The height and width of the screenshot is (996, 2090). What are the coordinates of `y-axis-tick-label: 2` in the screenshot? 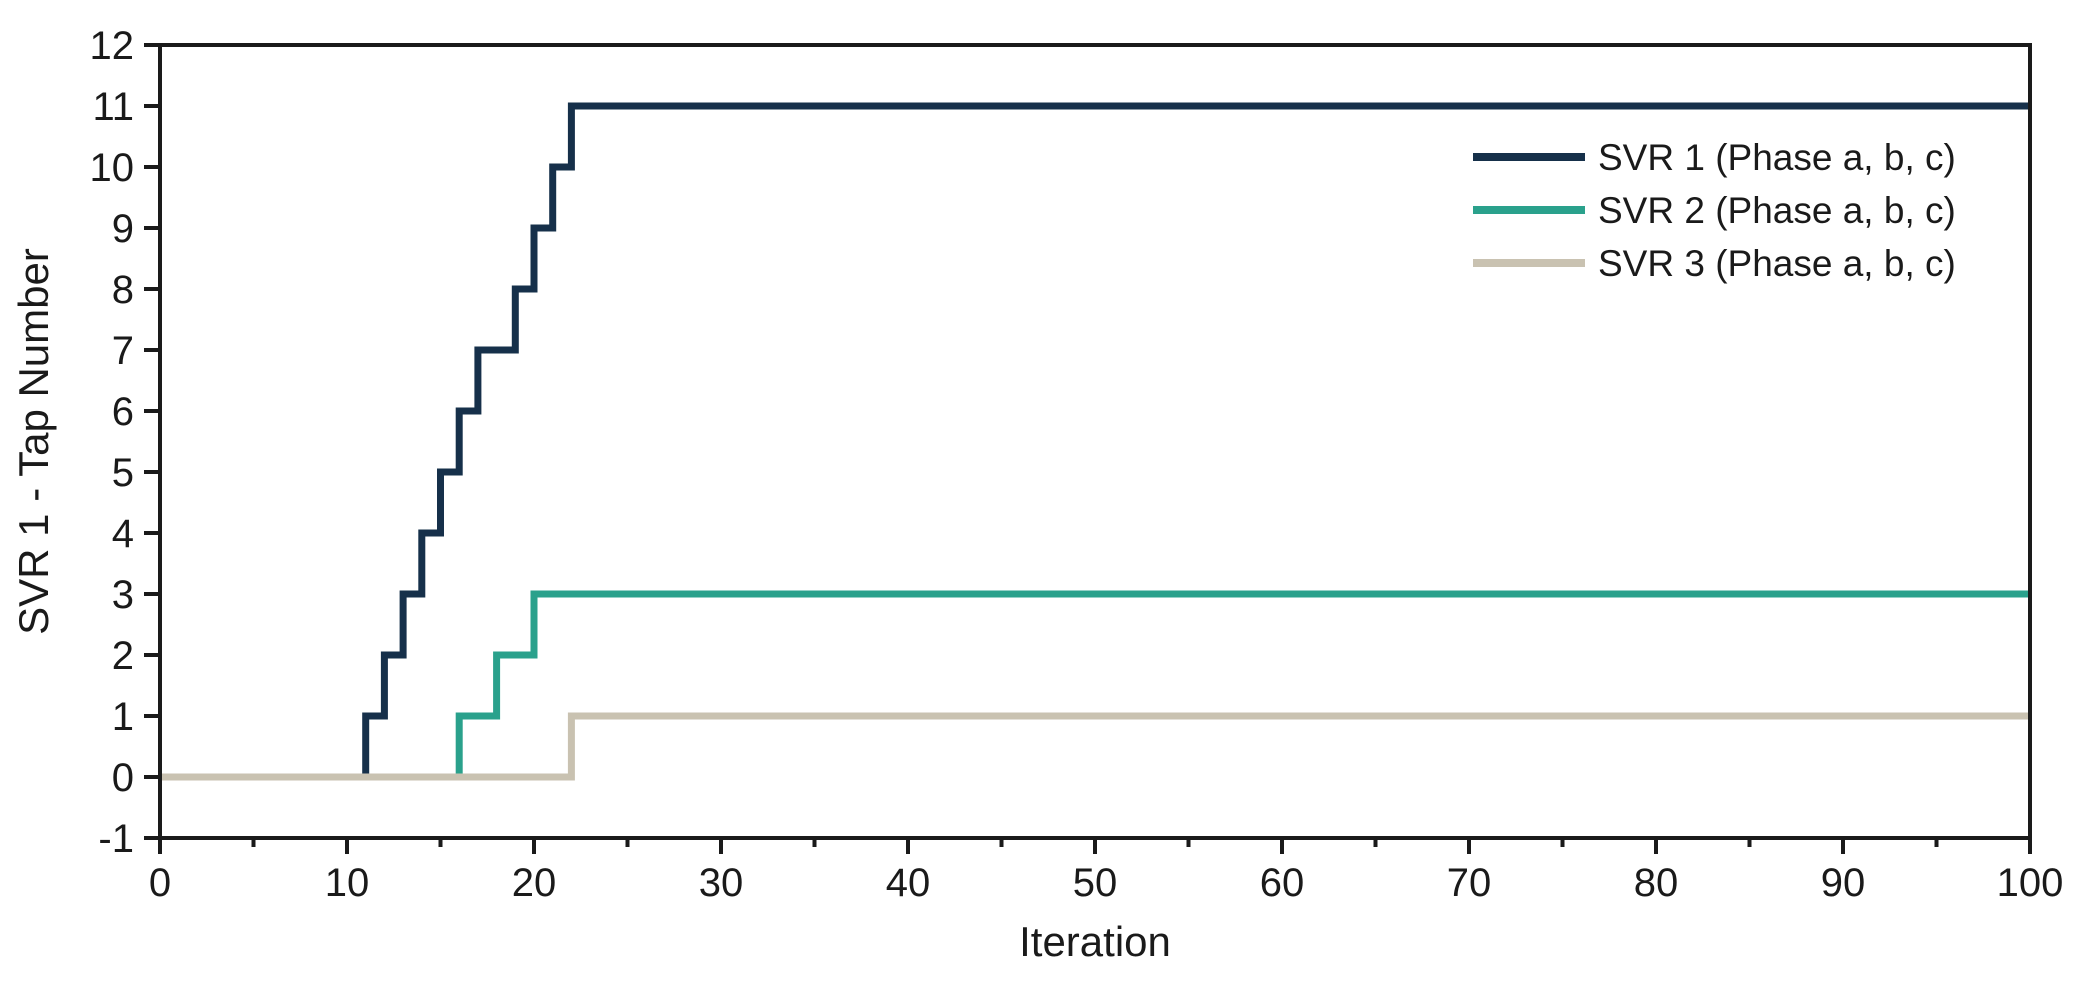 It's located at (123, 656).